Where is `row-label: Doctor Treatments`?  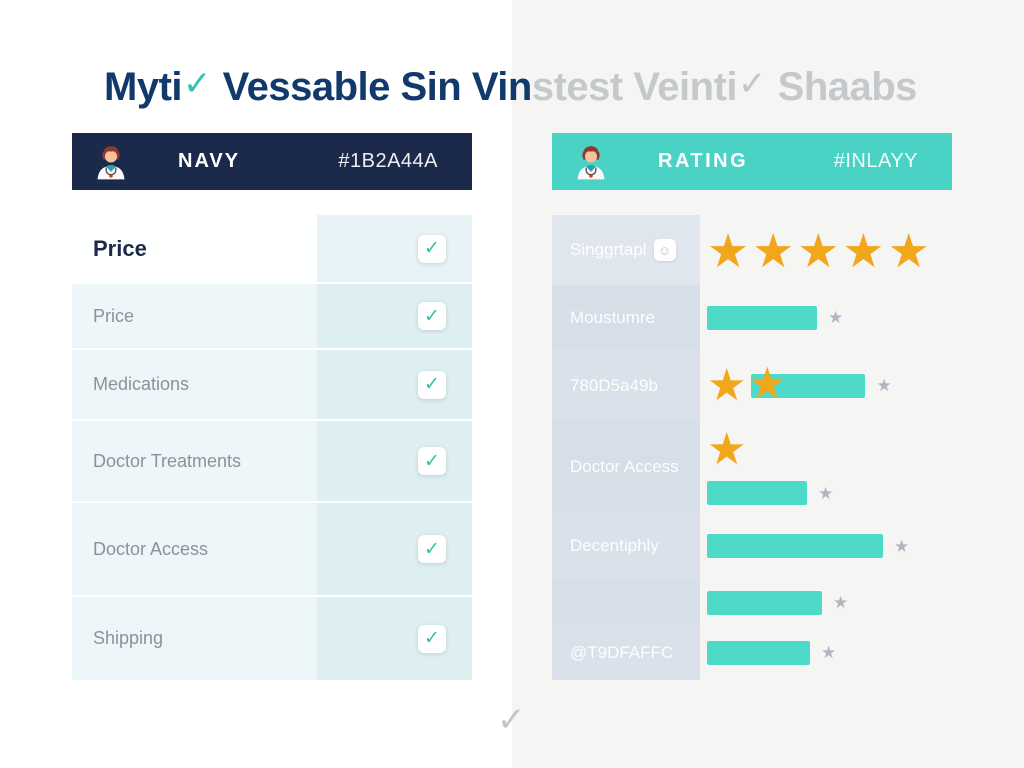 row-label: Doctor Treatments is located at coordinates (194, 461).